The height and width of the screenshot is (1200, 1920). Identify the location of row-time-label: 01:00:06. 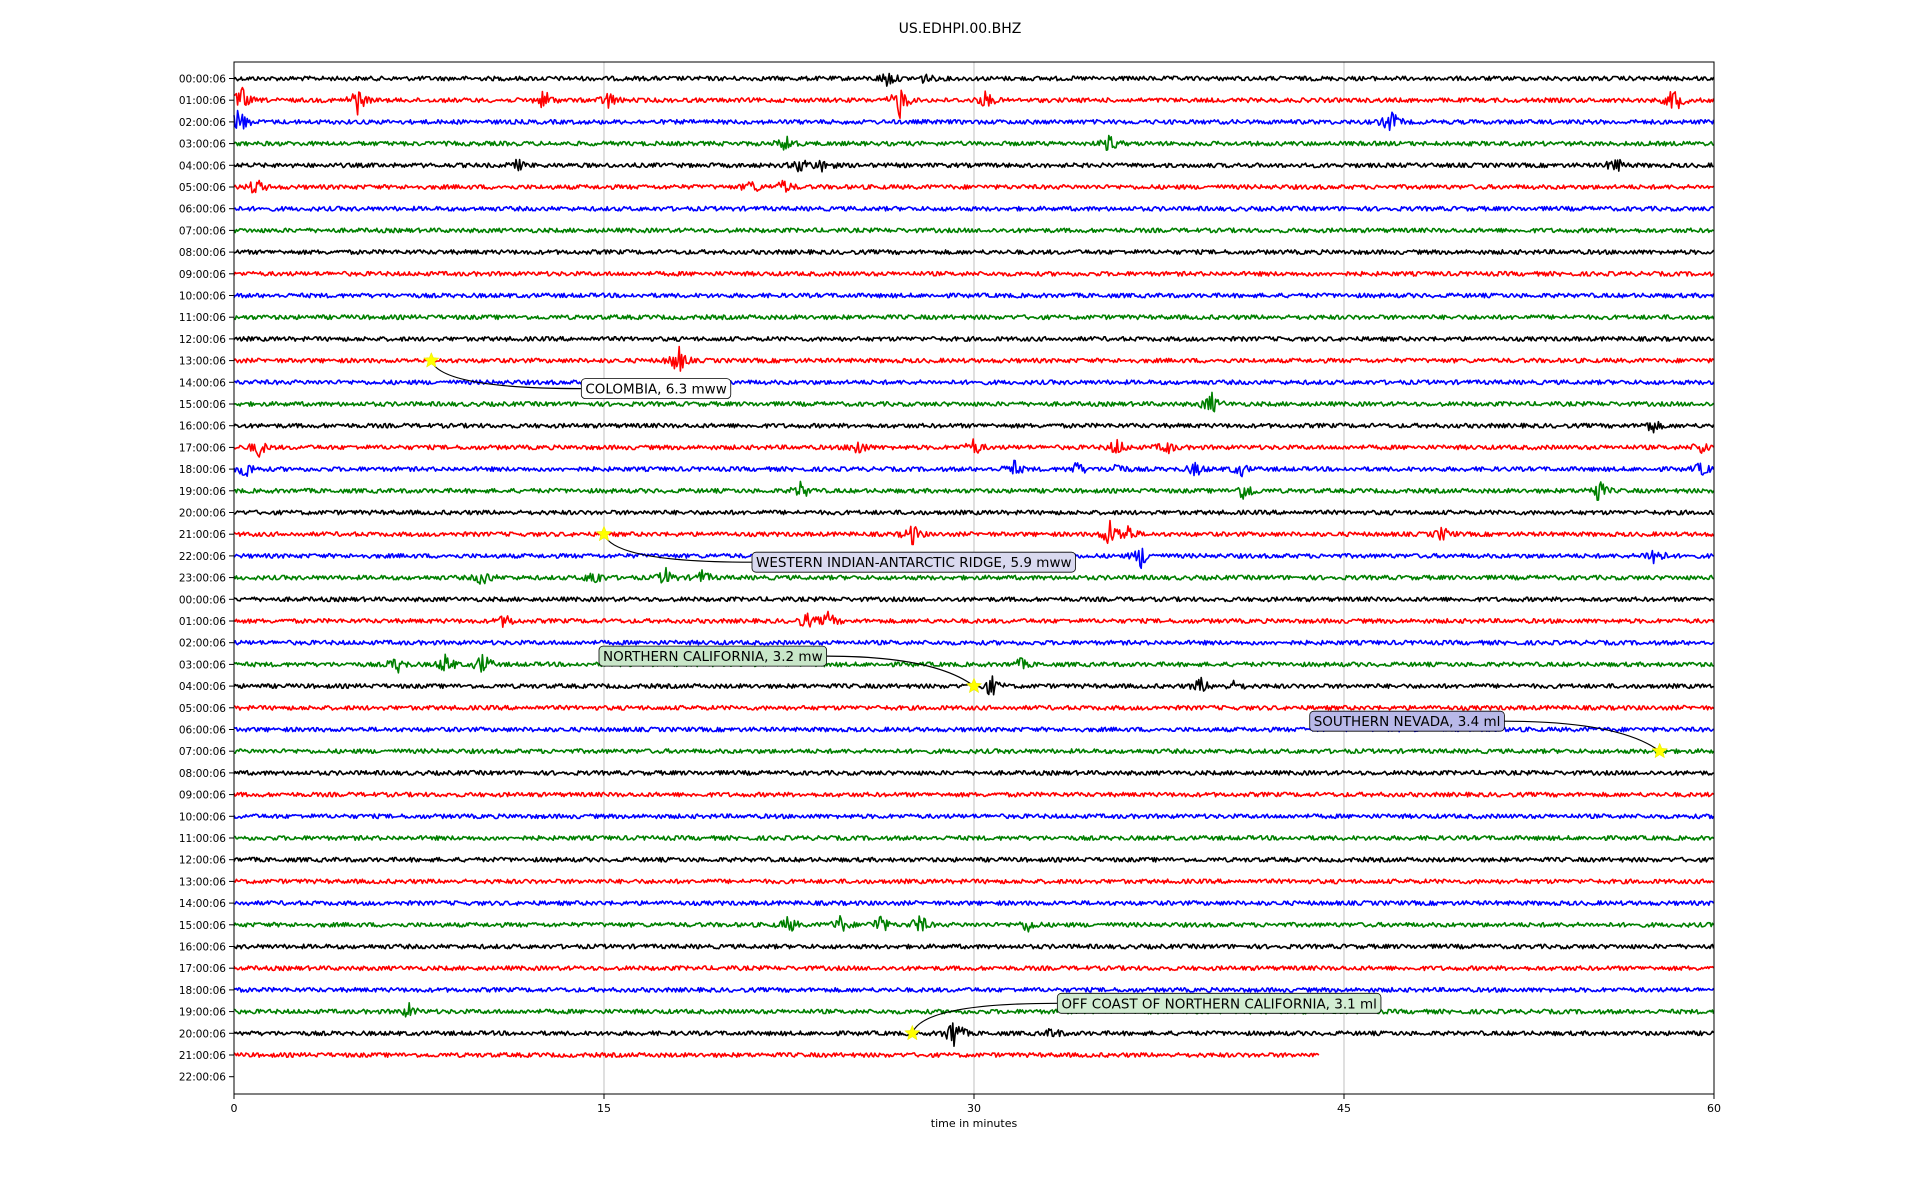
(202, 101).